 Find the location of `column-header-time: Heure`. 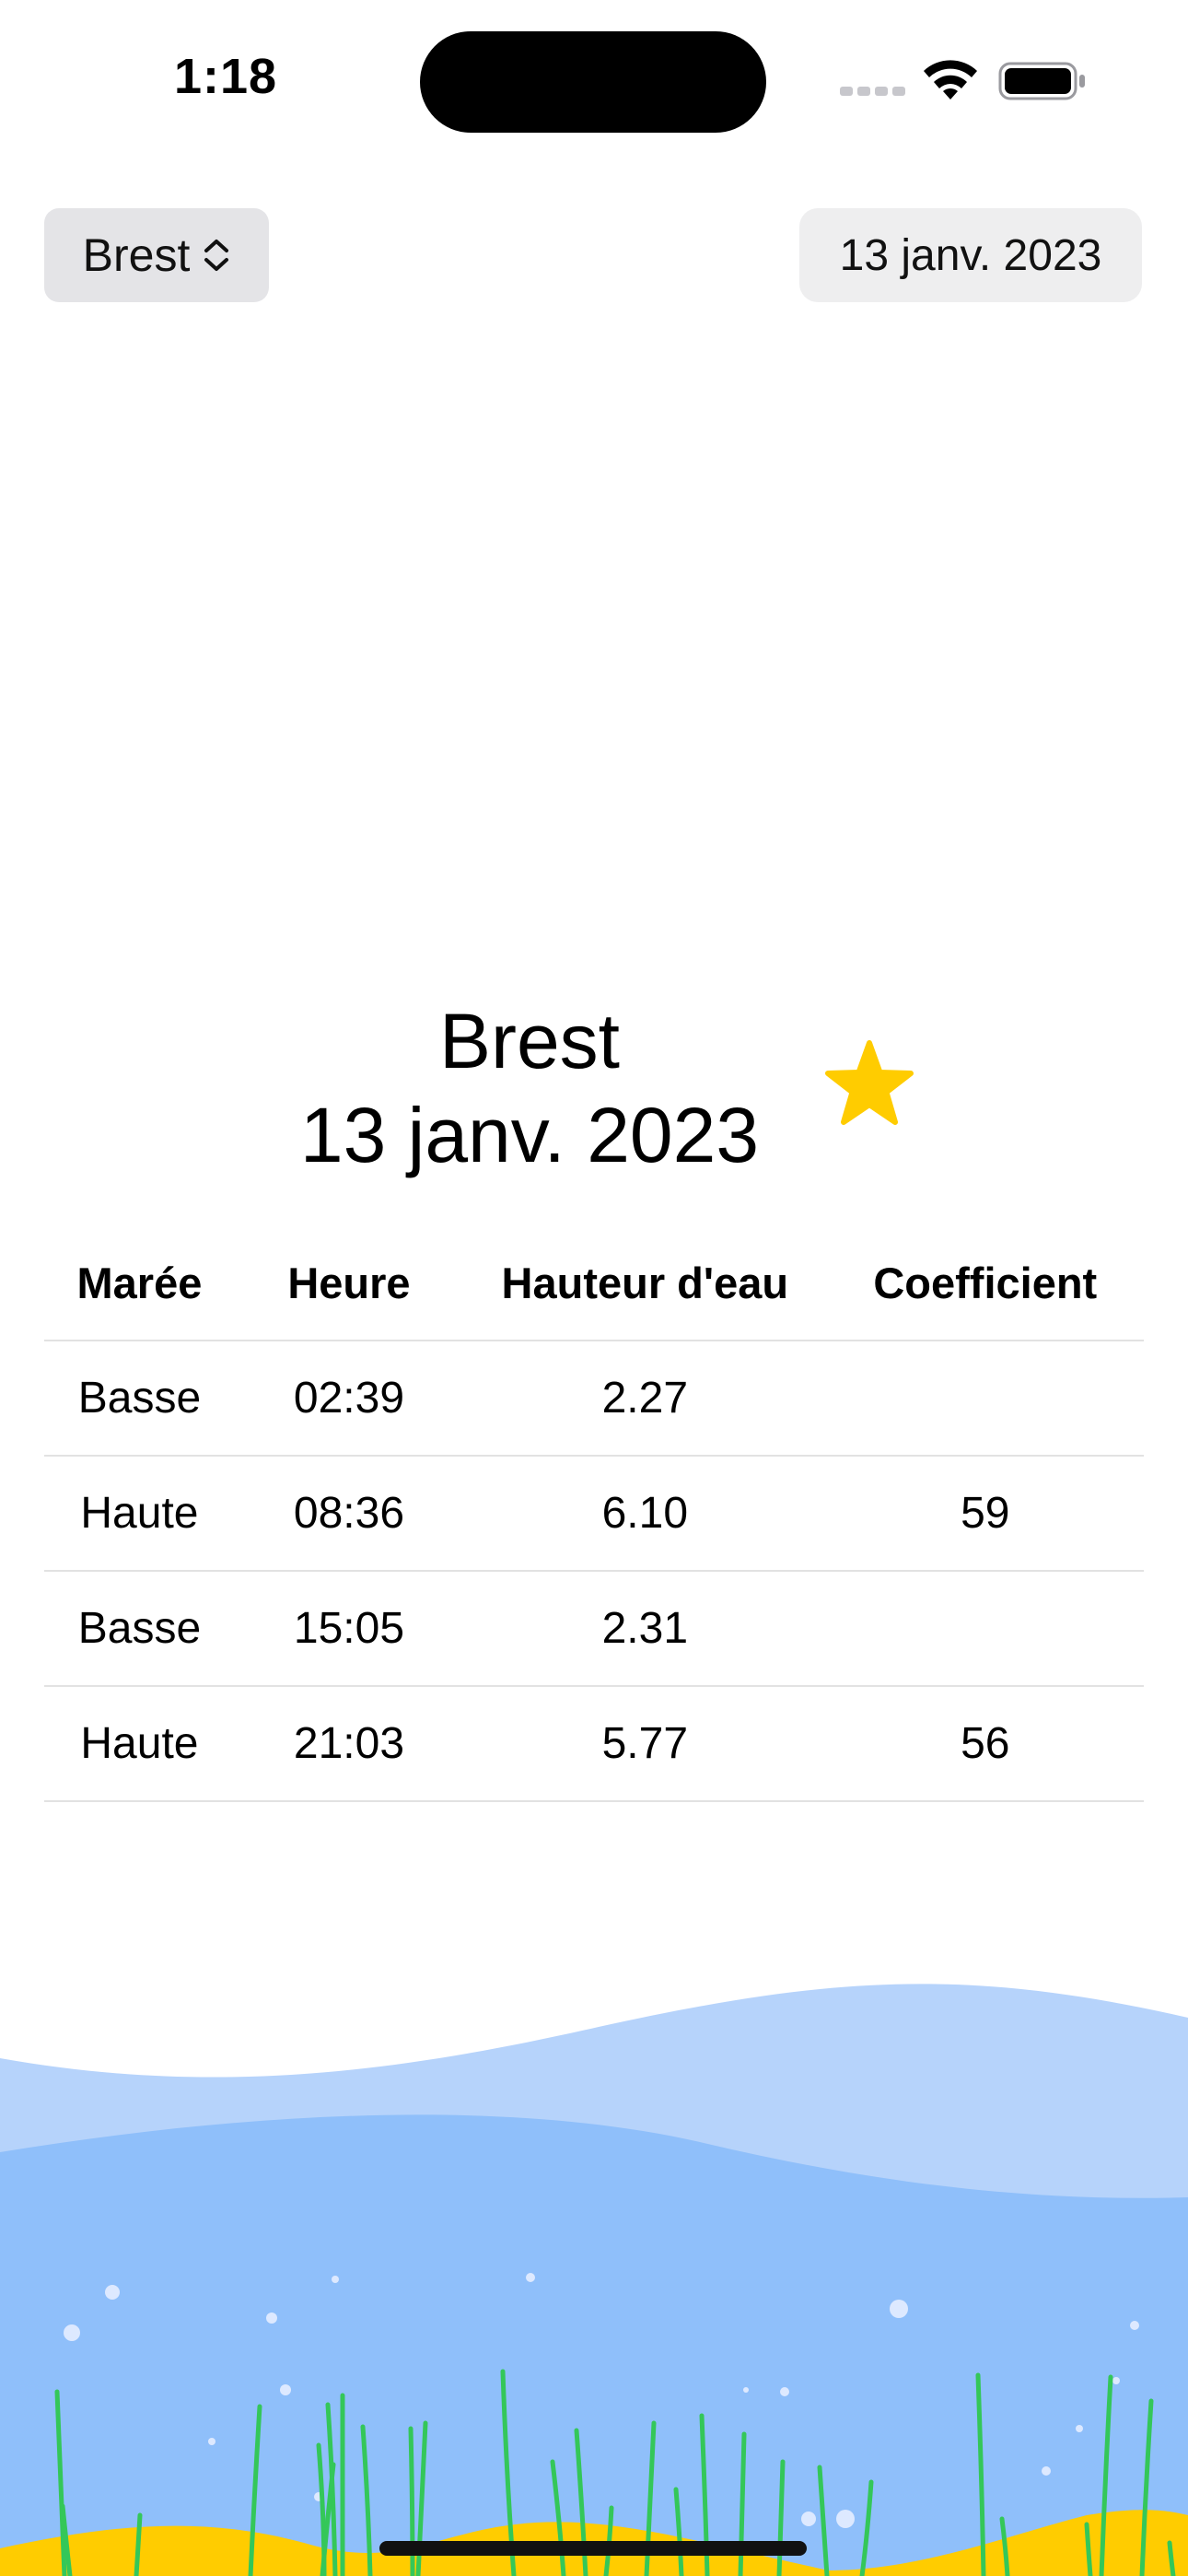

column-header-time: Heure is located at coordinates (349, 1283).